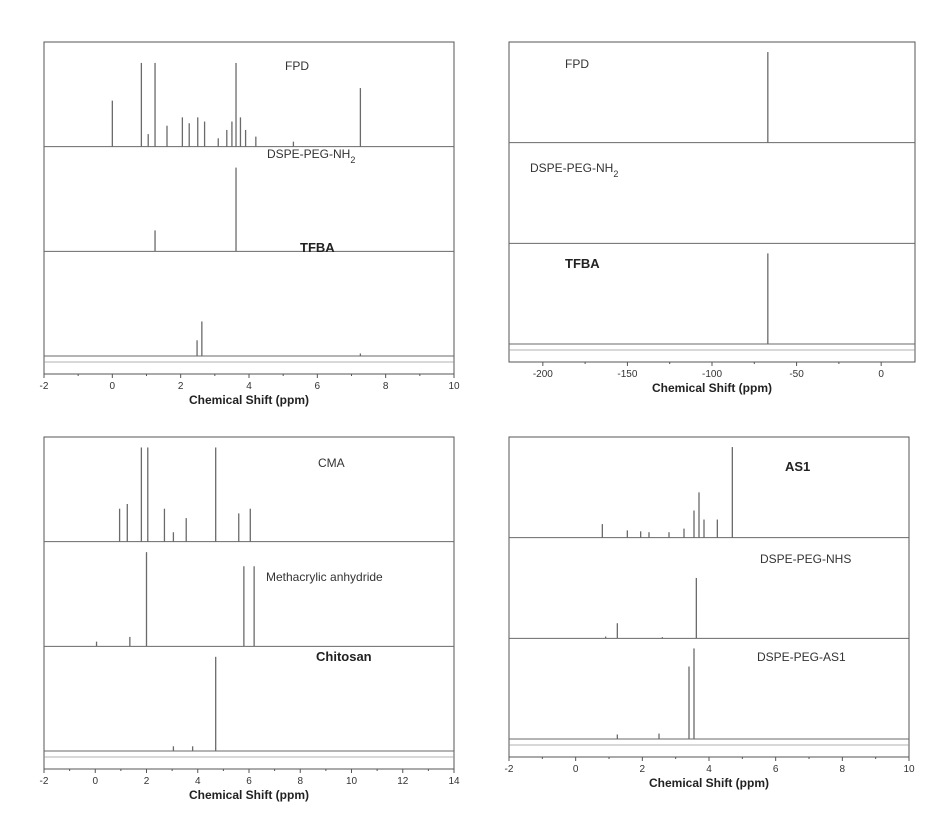 The width and height of the screenshot is (929, 834). Describe the element at coordinates (796, 374) in the screenshot. I see `x-tick-label: -50` at that location.